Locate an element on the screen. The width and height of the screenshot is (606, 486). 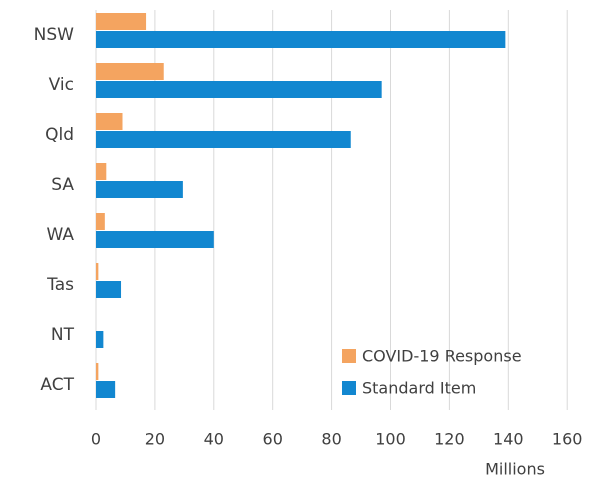
category-label-qld: Qld is located at coordinates (59, 135).